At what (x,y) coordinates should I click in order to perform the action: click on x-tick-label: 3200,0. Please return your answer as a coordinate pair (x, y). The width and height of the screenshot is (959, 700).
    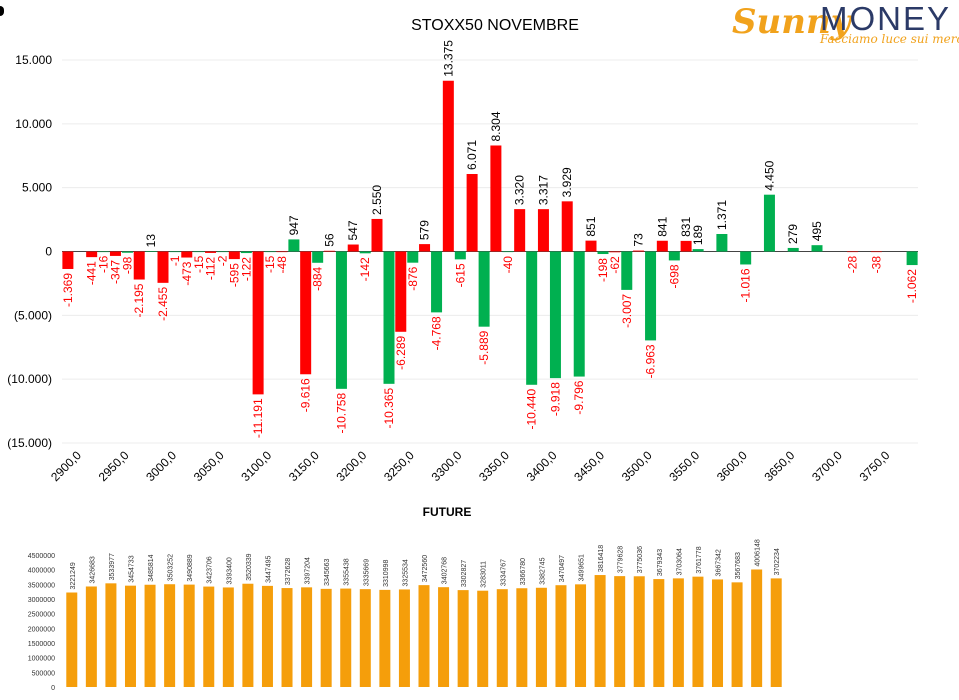
    Looking at the image, I should click on (351, 466).